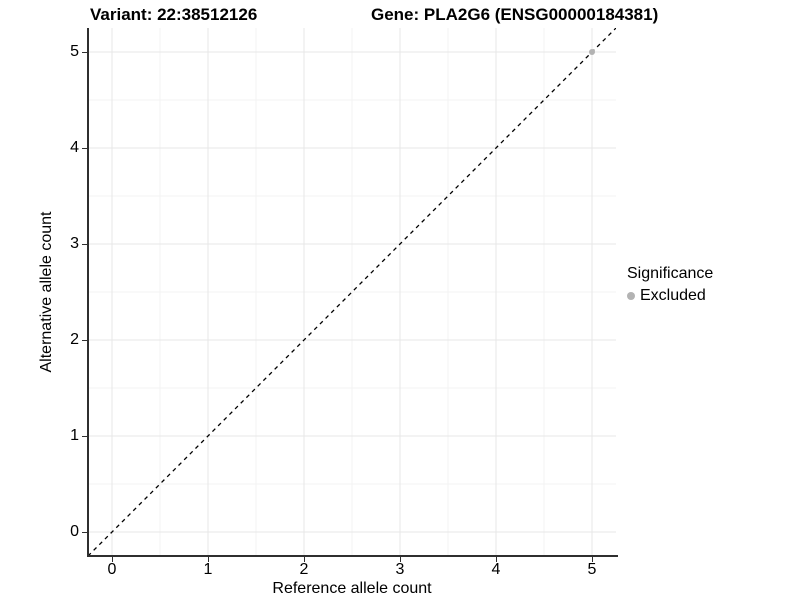  Describe the element at coordinates (112, 569) in the screenshot. I see `x-tick-label: 0` at that location.